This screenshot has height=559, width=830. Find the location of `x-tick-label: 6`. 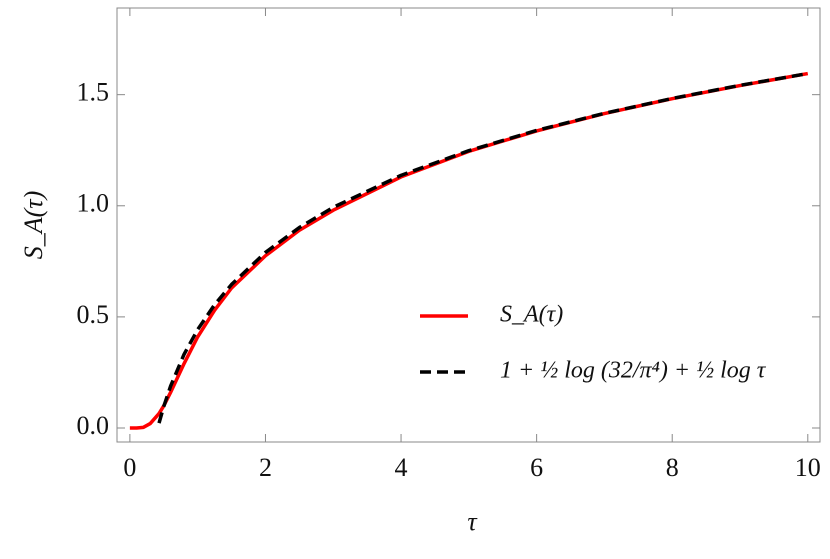

x-tick-label: 6 is located at coordinates (536, 467).